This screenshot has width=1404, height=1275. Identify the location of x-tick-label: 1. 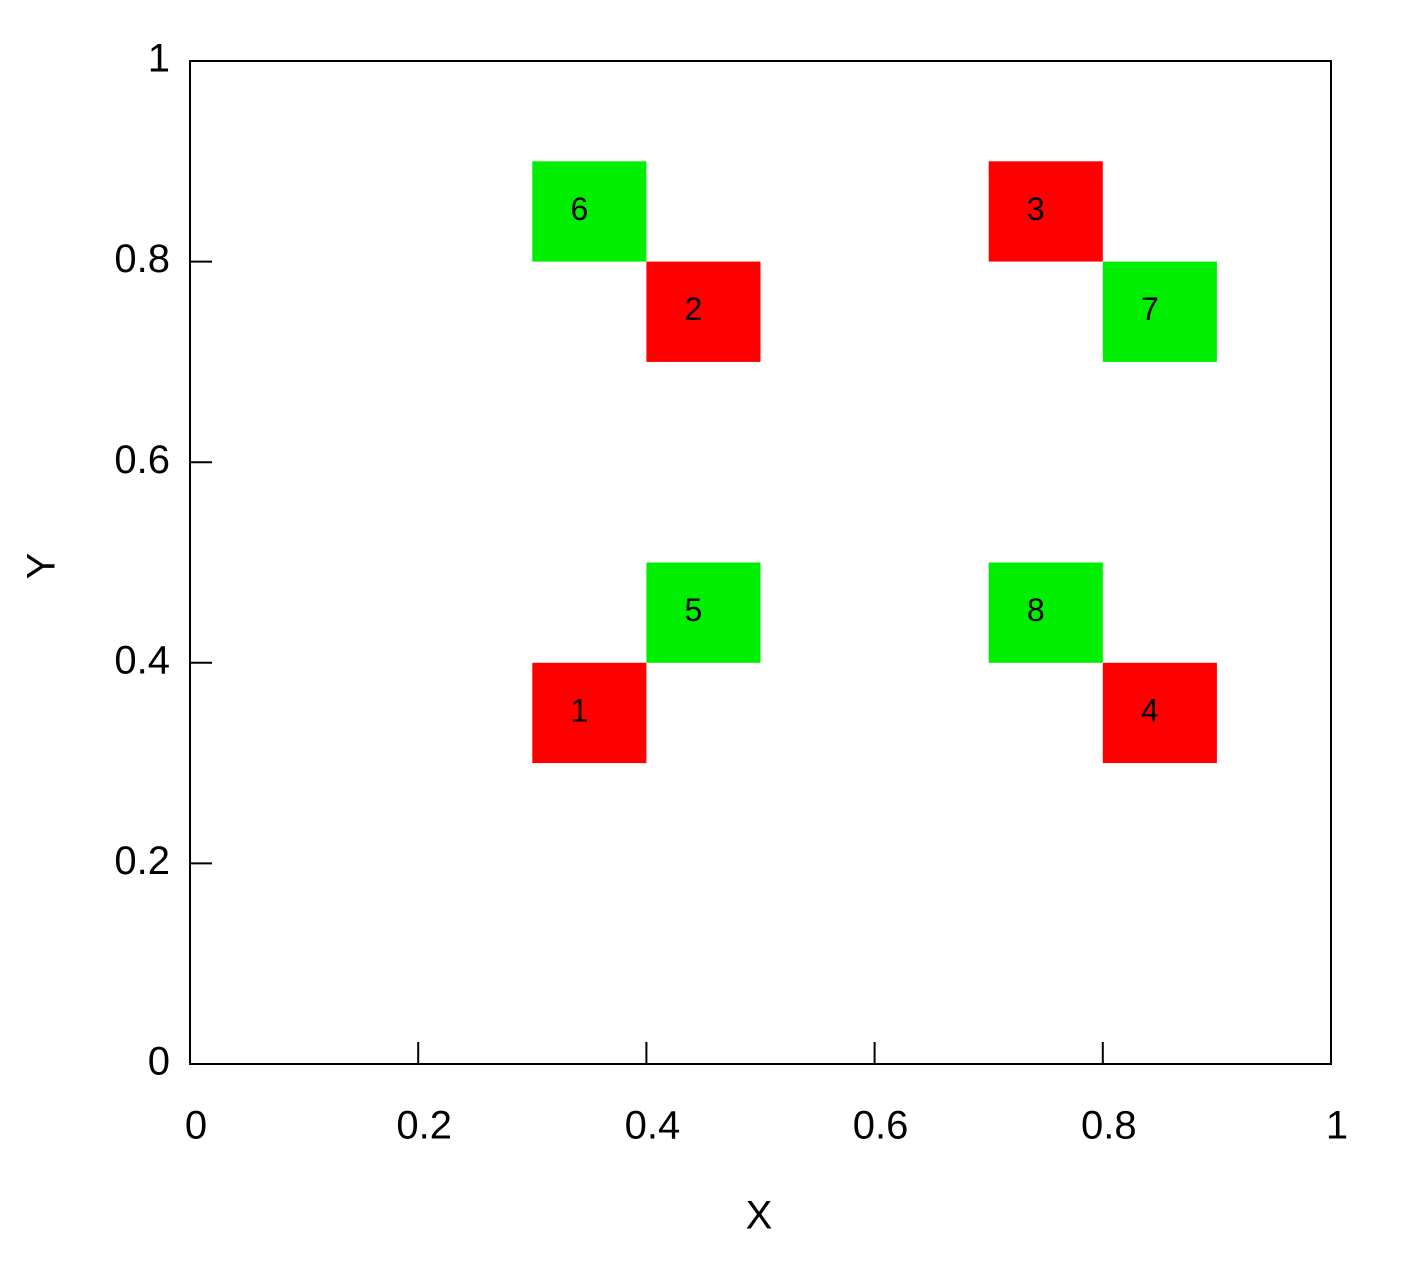
(1337, 1126).